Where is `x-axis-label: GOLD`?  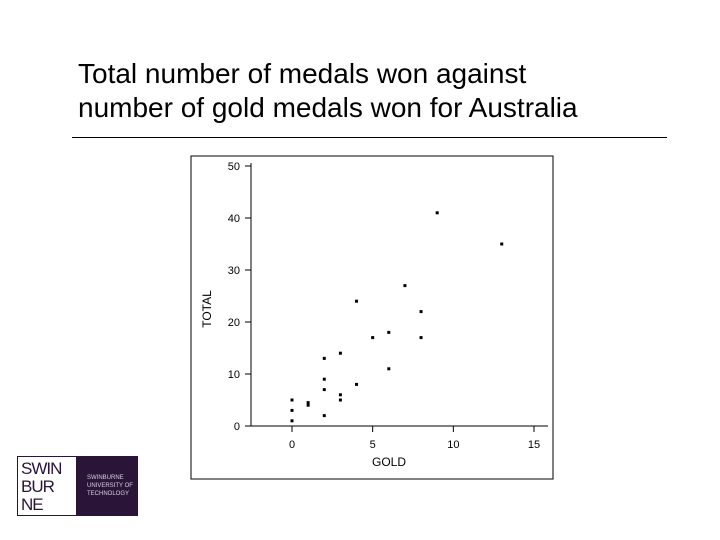
x-axis-label: GOLD is located at coordinates (389, 462).